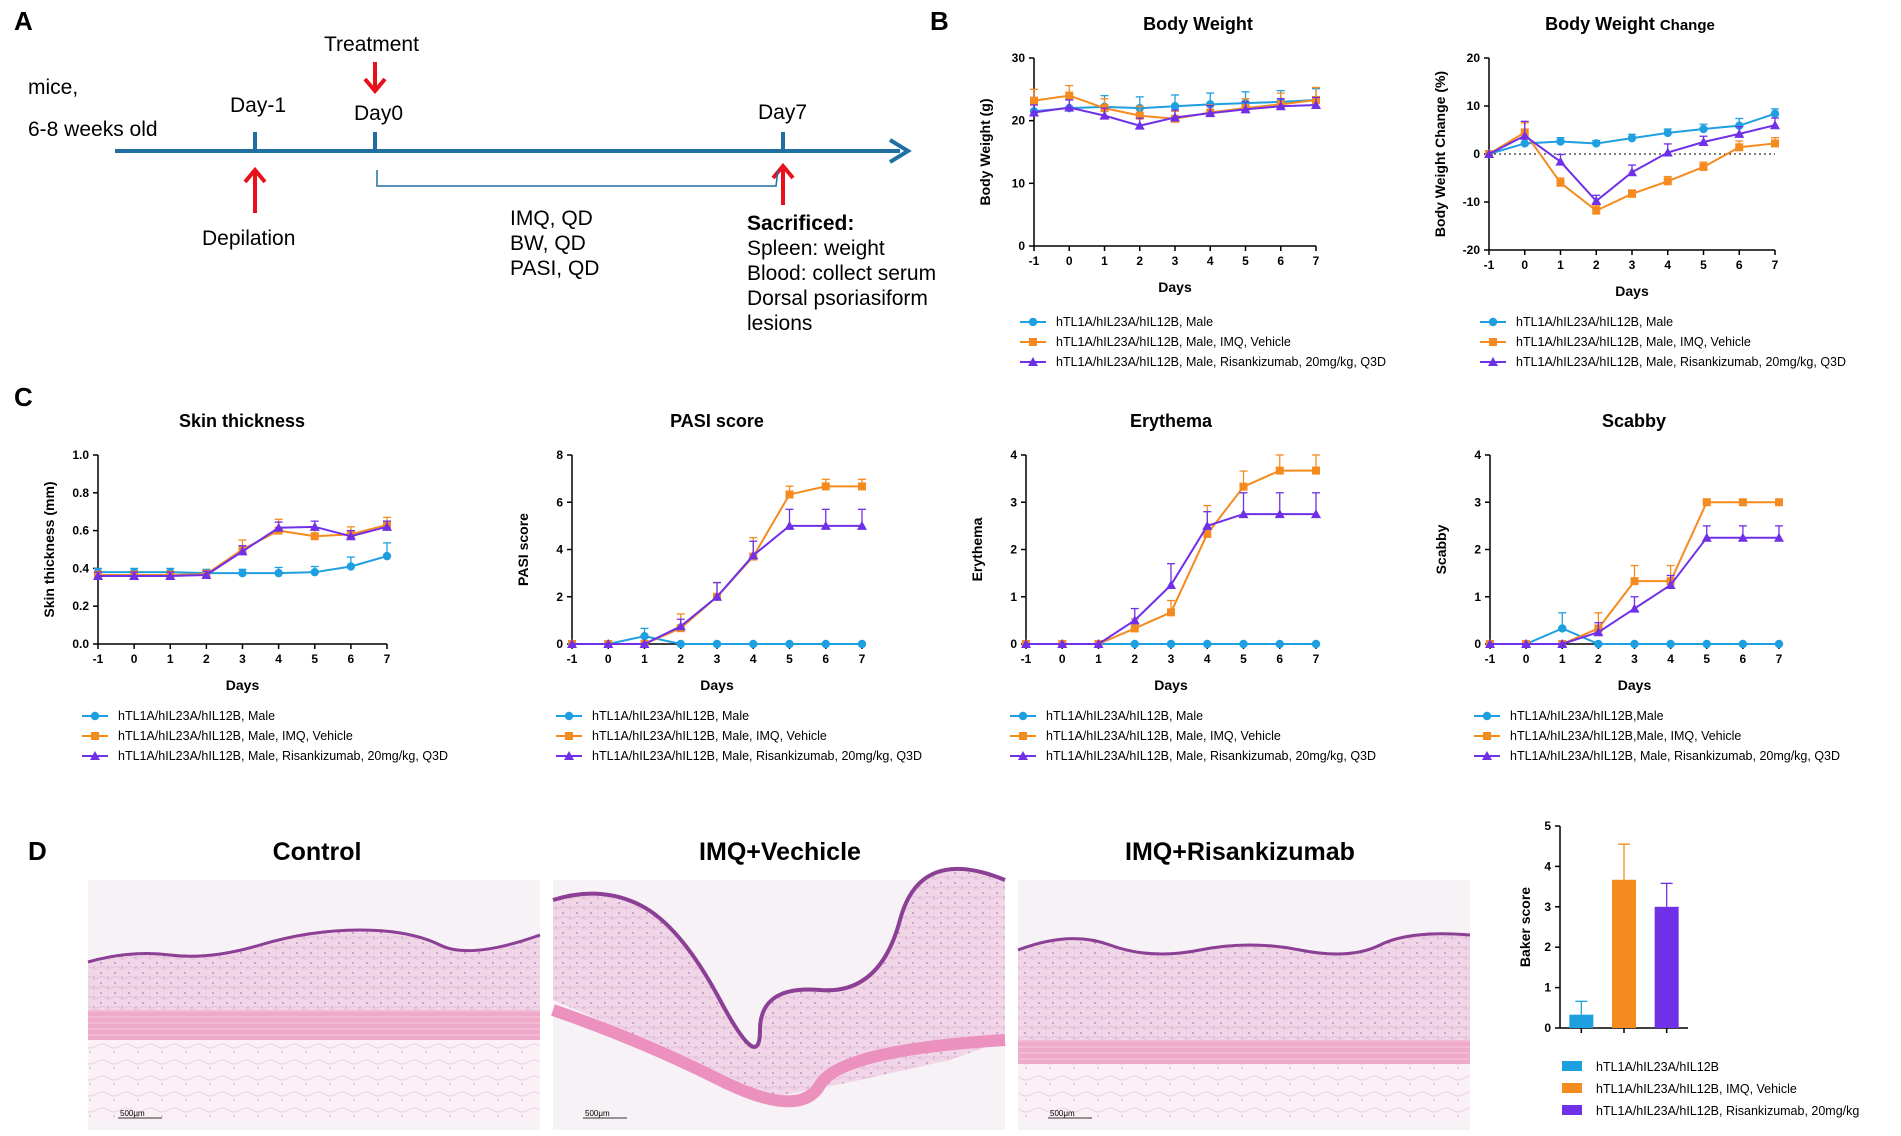  Describe the element at coordinates (1633, 342) in the screenshot. I see `legend-label: hTL1A/hIL23A/hIL12B, Male, IMQ, Vehicle` at that location.